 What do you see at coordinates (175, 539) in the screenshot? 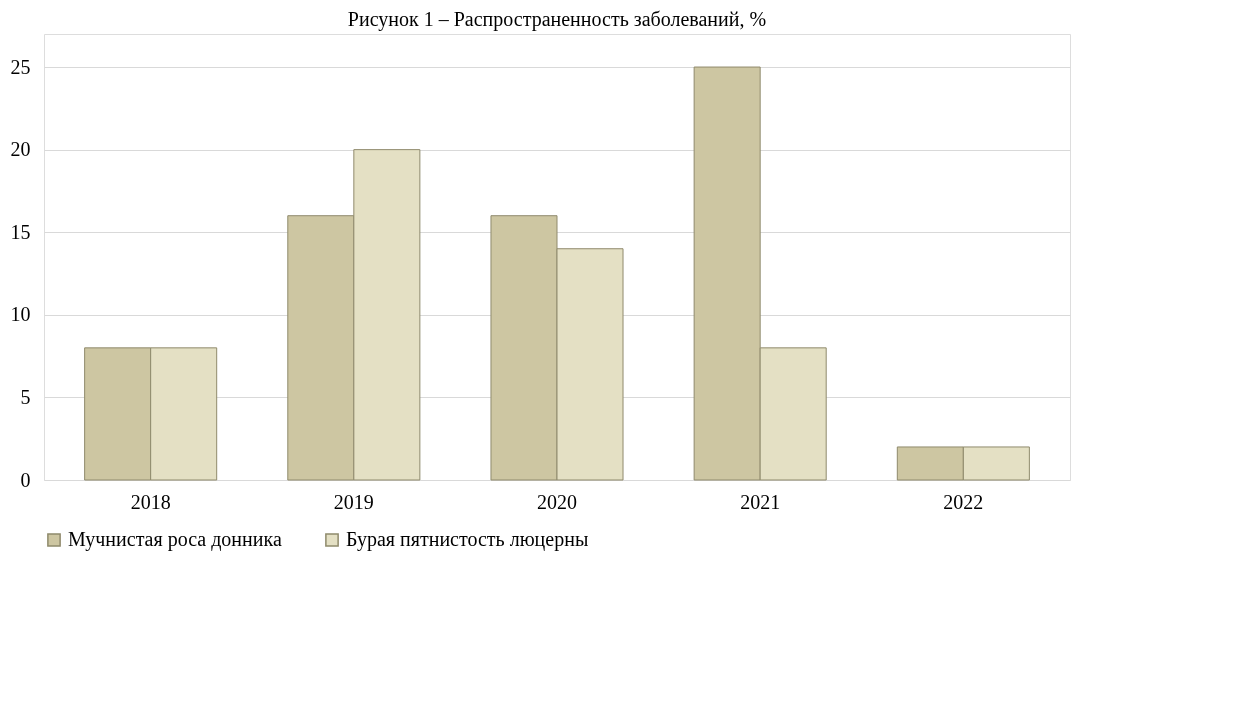
I see `legend-label: Мучнистая роса донника` at bounding box center [175, 539].